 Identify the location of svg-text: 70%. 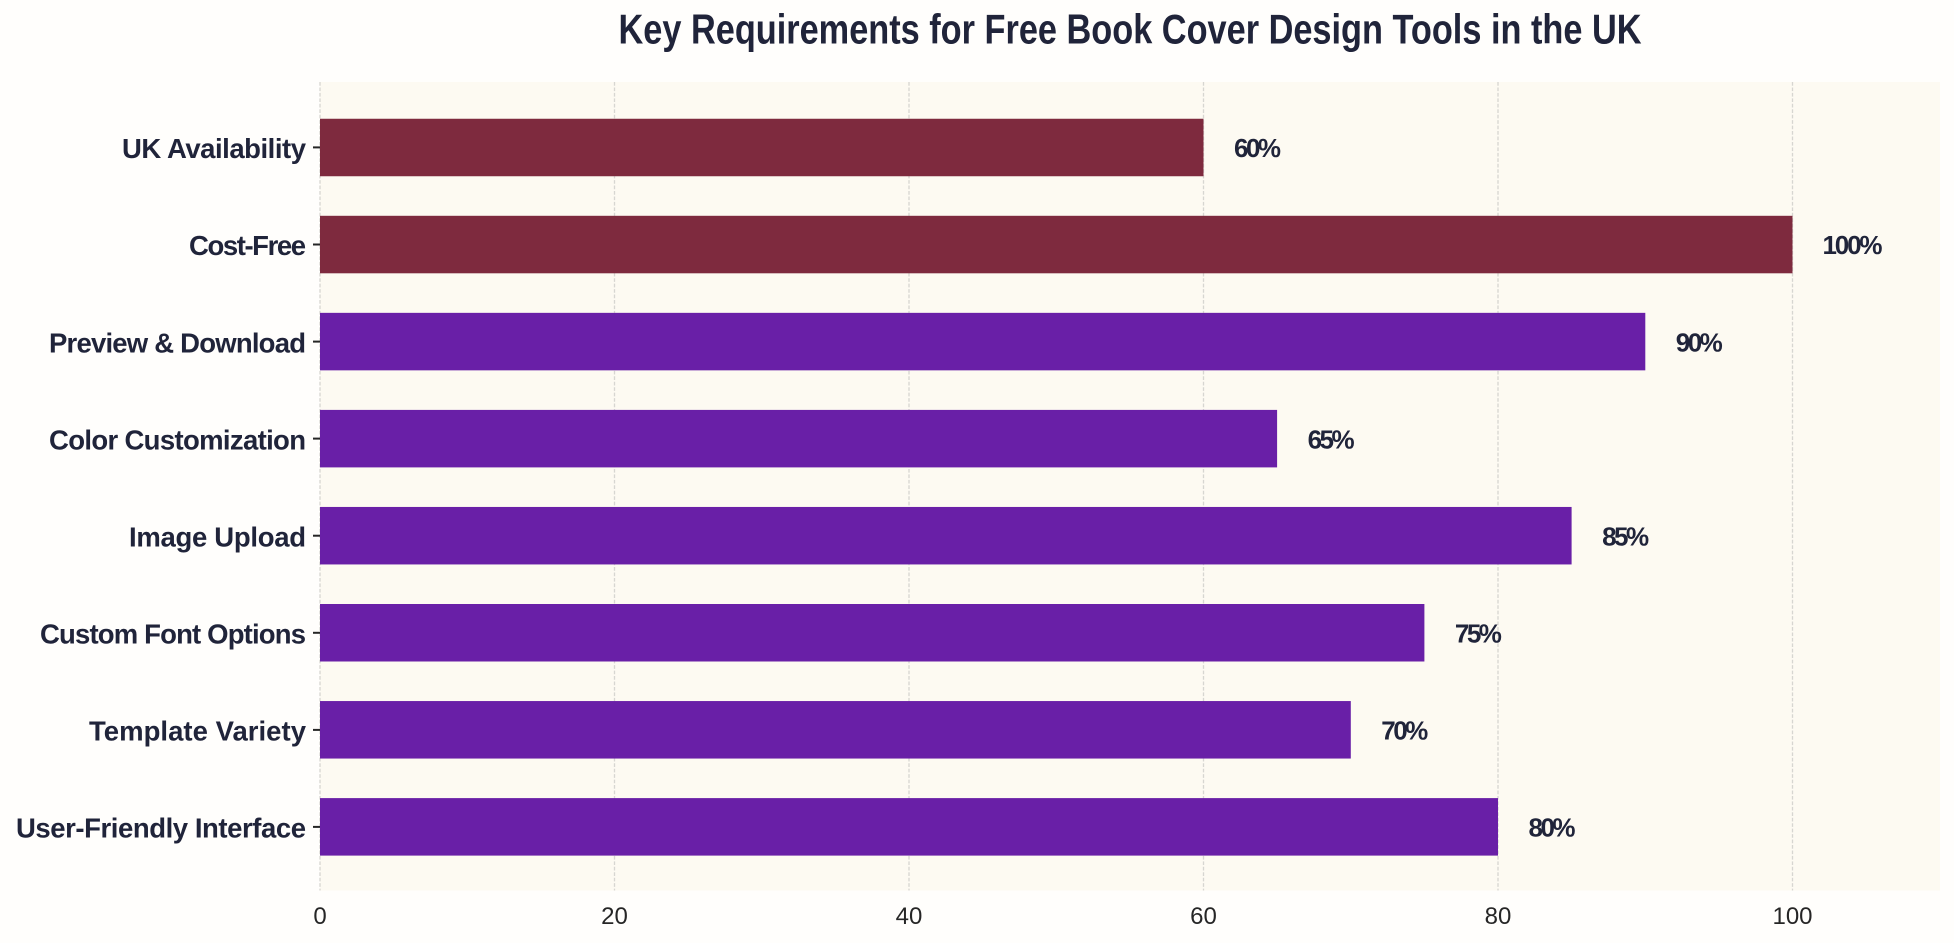
(1404, 731).